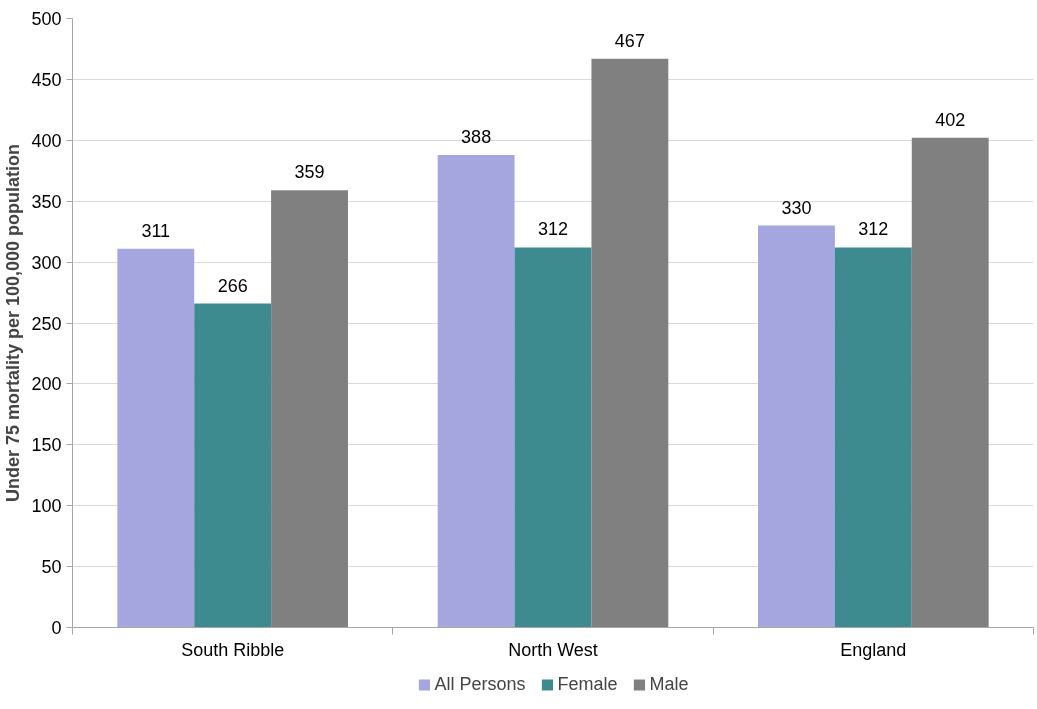 The width and height of the screenshot is (1037, 709). What do you see at coordinates (480, 684) in the screenshot?
I see `legend-label: All Persons` at bounding box center [480, 684].